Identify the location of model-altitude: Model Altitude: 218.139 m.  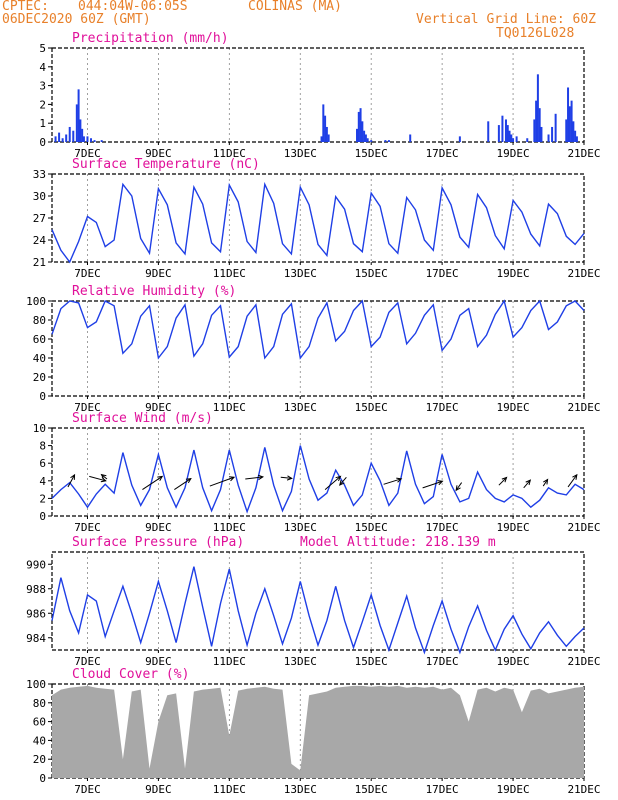
(398, 542).